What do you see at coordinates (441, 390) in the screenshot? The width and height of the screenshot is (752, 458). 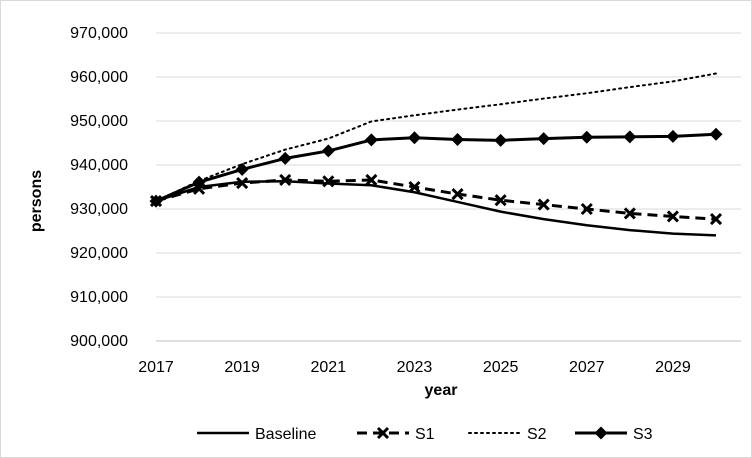 I see `x-axis-title: year` at bounding box center [441, 390].